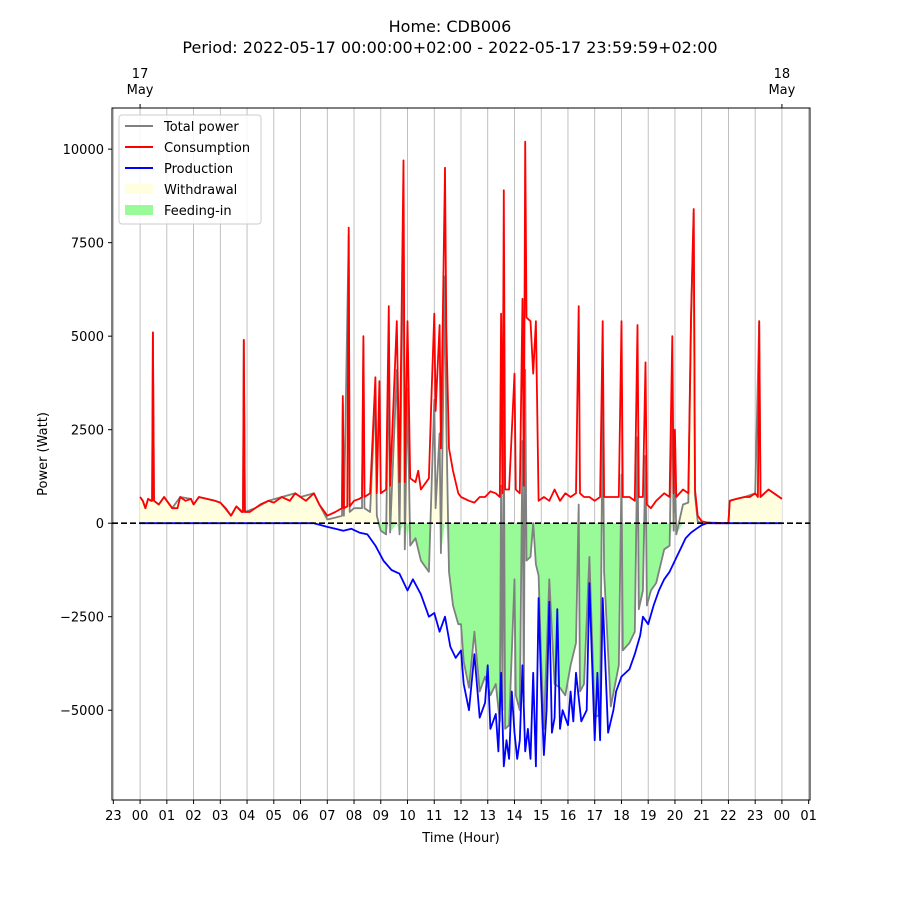 The image size is (900, 900). Describe the element at coordinates (274, 816) in the screenshot. I see `x-tick-label-6: 05` at that location.